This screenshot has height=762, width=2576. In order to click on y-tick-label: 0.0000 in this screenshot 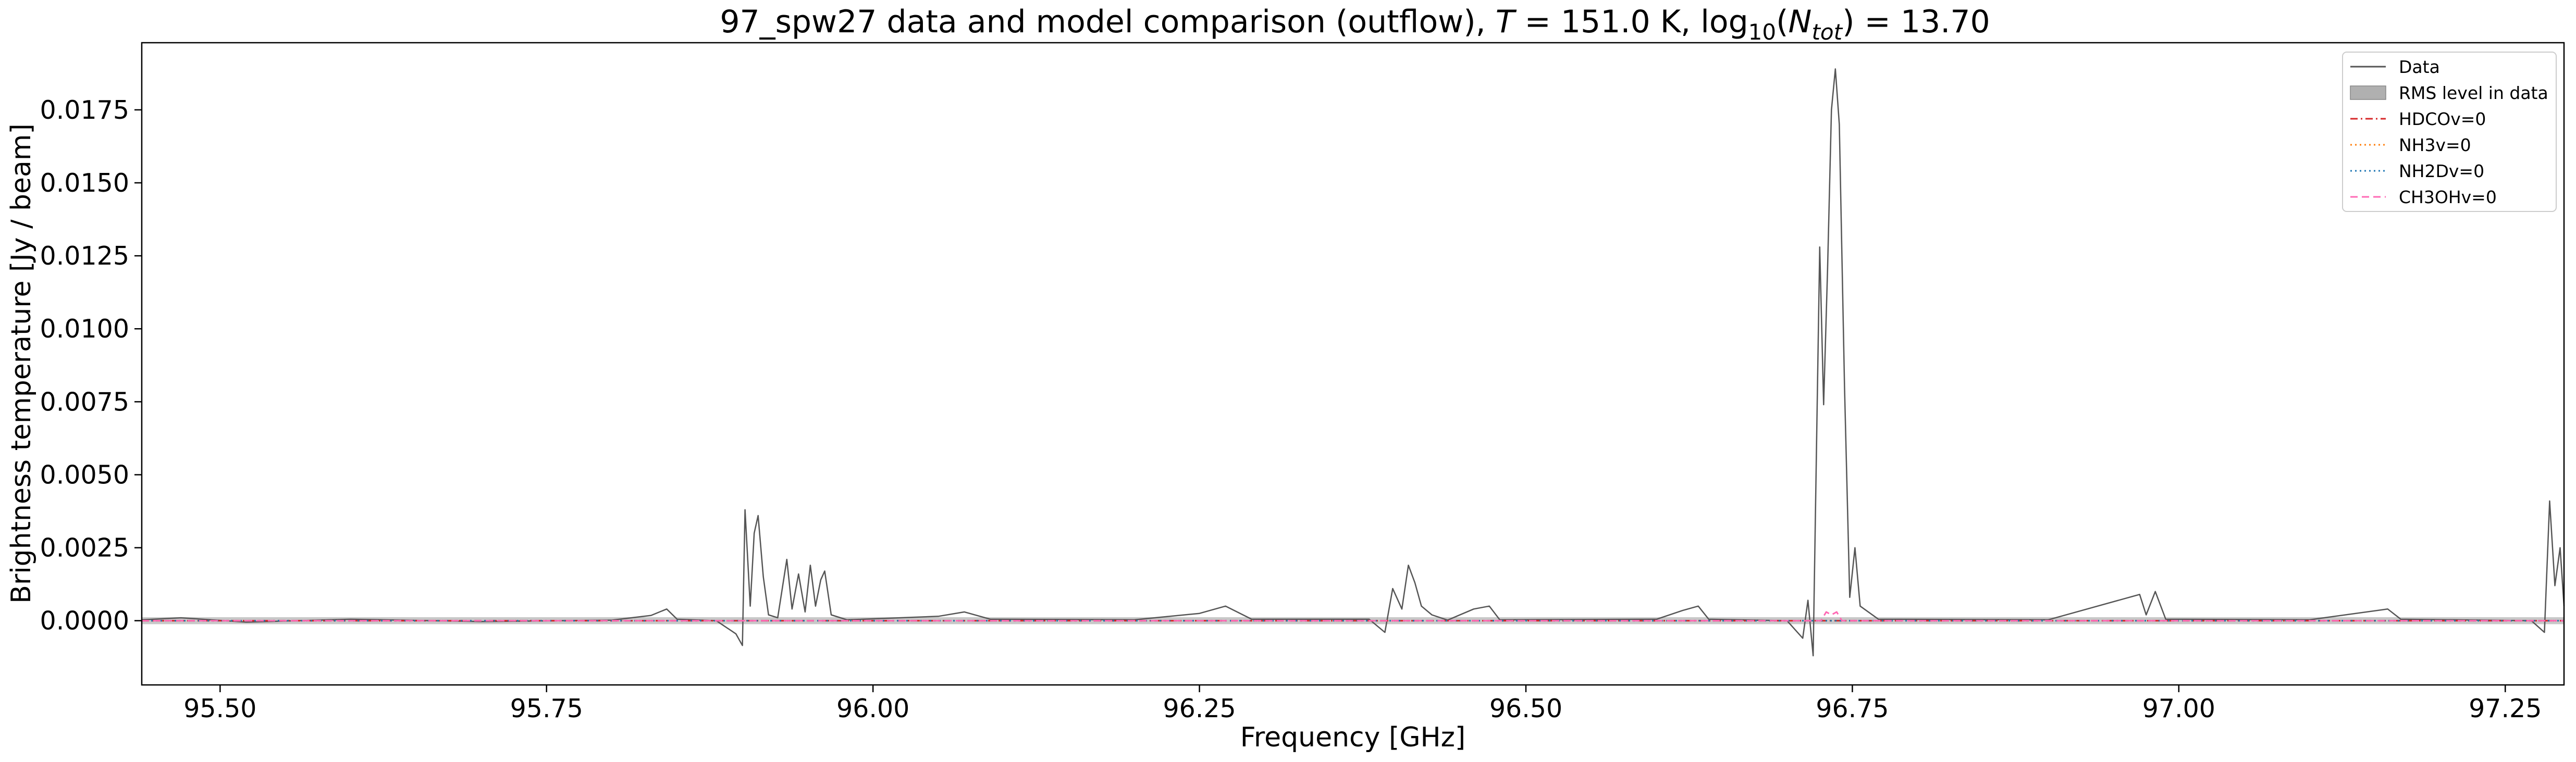, I will do `click(84, 621)`.